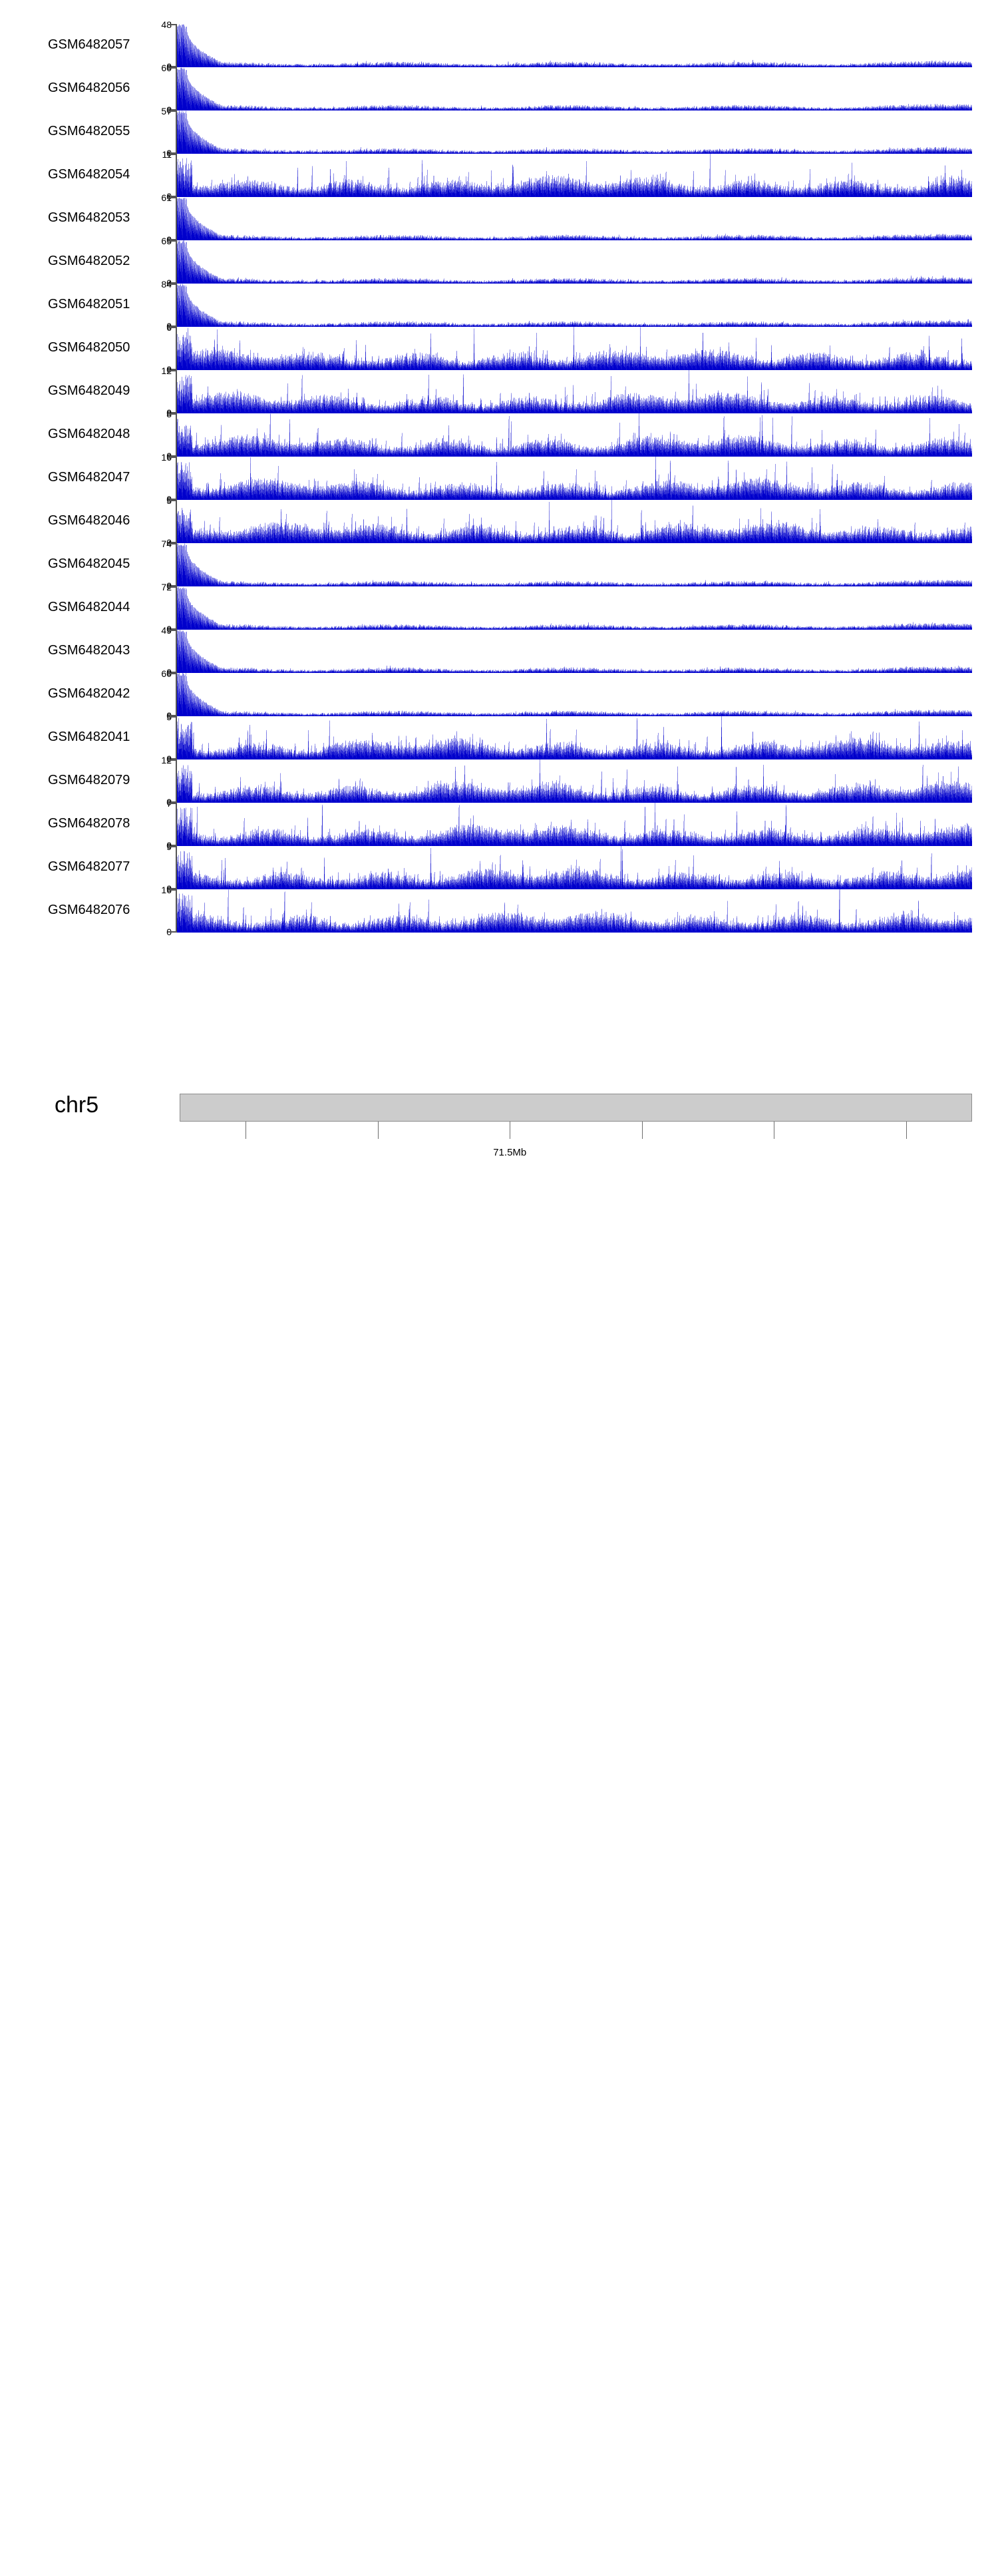  Describe the element at coordinates (152, 478) in the screenshot. I see `y-axis: 160` at that location.